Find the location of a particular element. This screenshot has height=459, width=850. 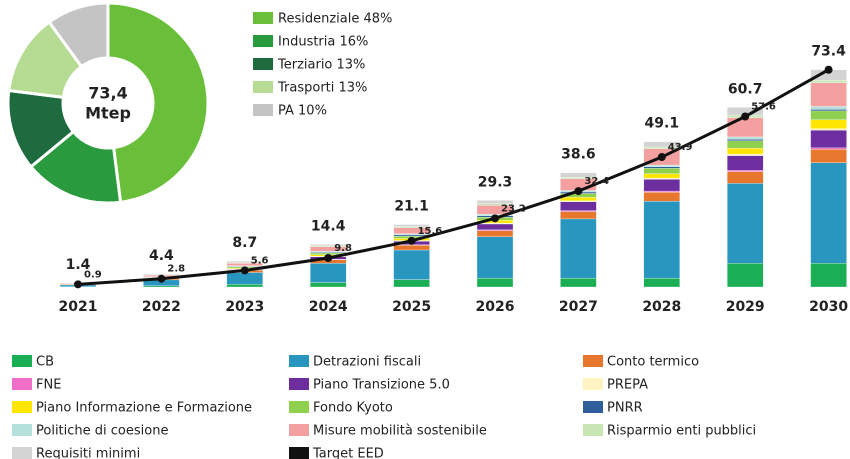

legend-label: Risparmio enti pubblici is located at coordinates (681, 431).